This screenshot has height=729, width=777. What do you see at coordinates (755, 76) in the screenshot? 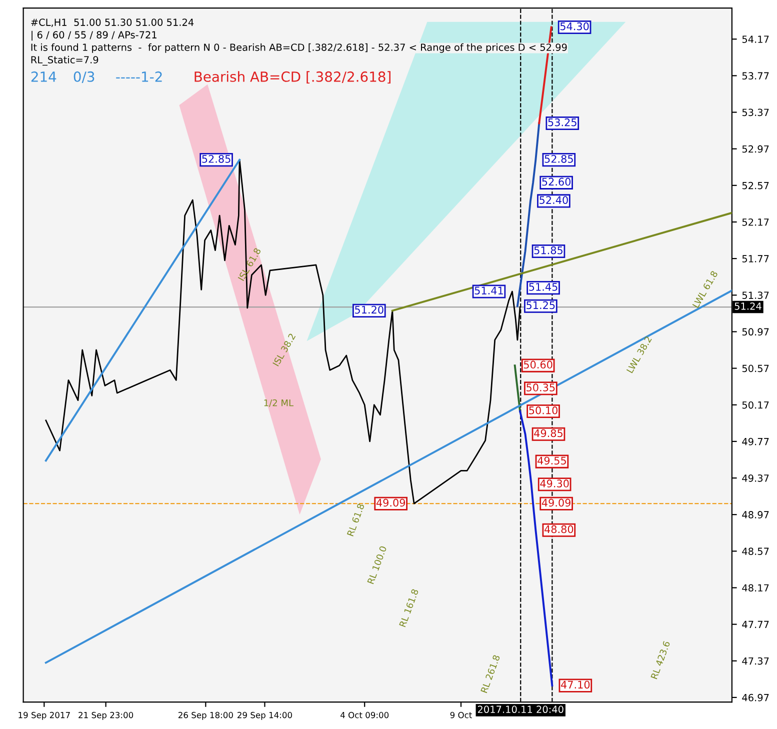
I see `y-tick-label: 53.77` at bounding box center [755, 76].